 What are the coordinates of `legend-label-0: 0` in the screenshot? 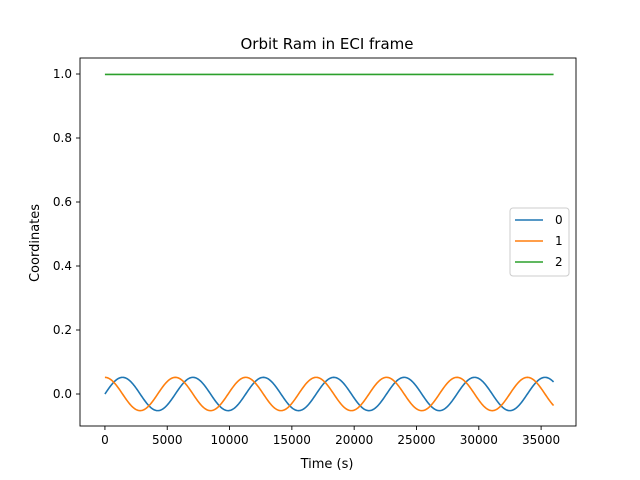 It's located at (559, 220).